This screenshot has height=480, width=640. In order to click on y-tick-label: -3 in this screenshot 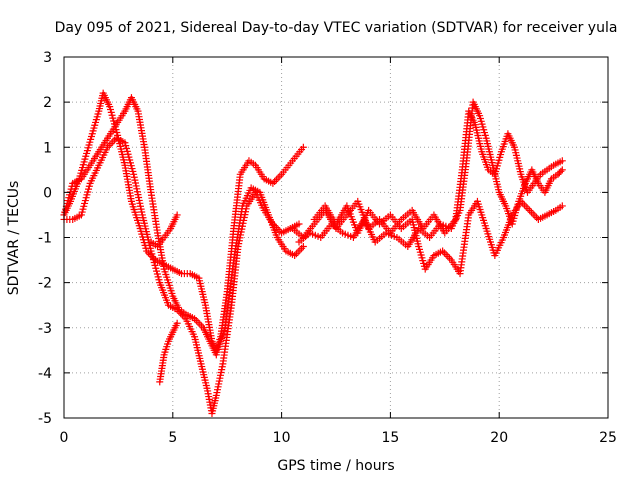, I will do `click(45, 329)`.